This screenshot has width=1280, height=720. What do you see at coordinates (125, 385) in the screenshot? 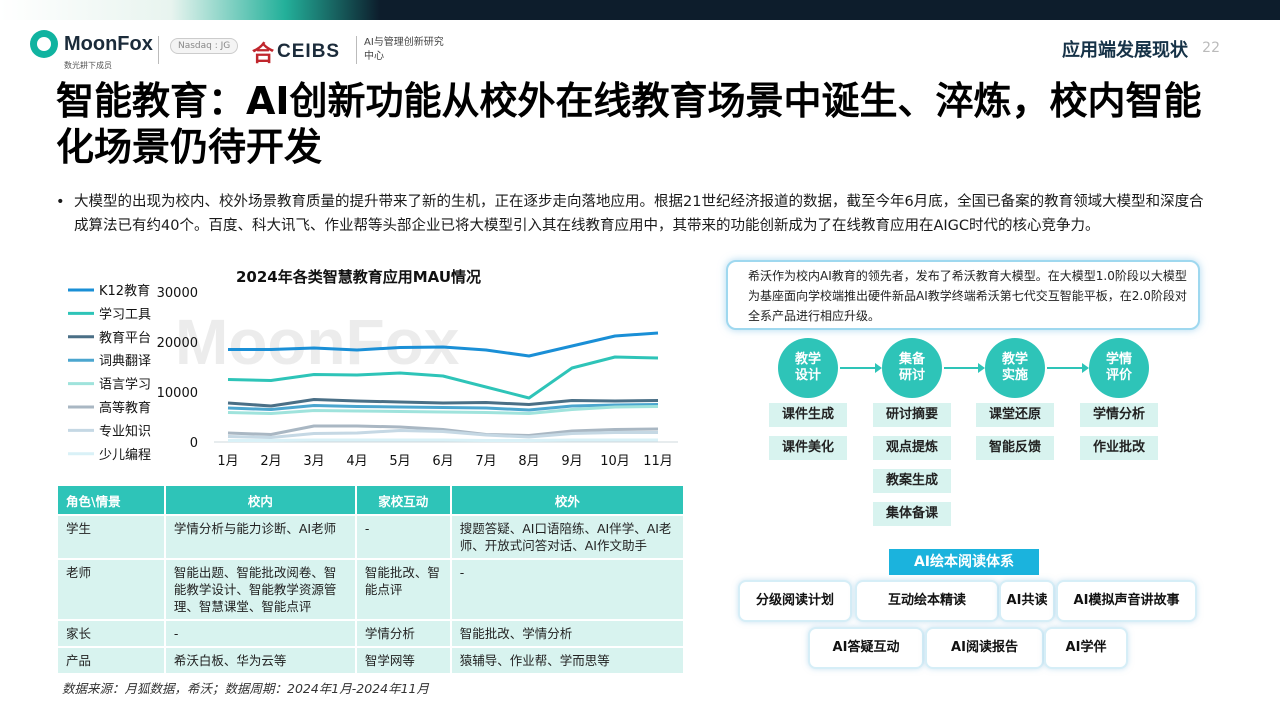
I see `legend-label: 语言学习` at bounding box center [125, 385].